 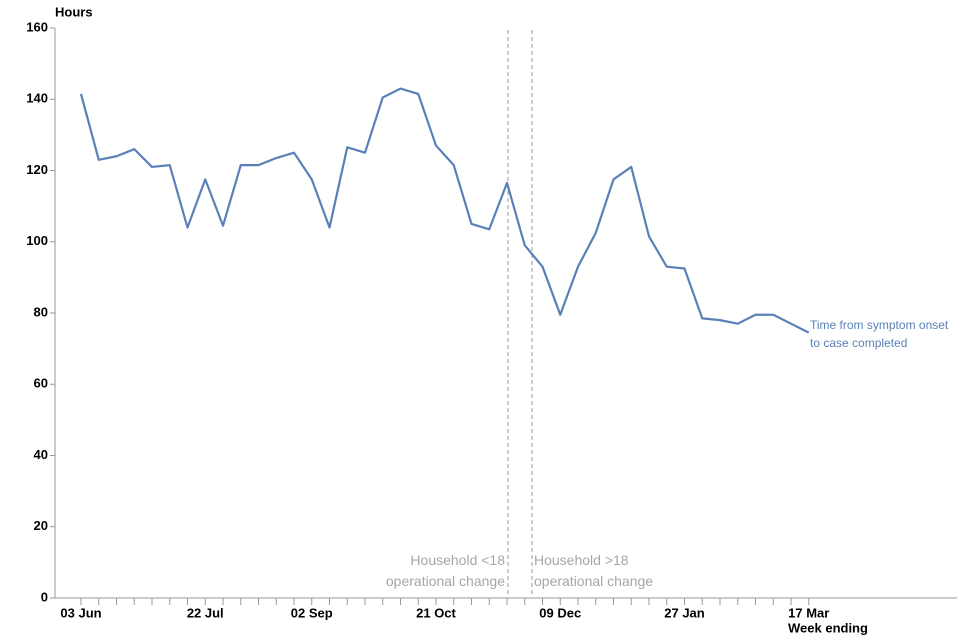 I want to click on x-tick-label: 17 Mar, so click(x=808, y=612).